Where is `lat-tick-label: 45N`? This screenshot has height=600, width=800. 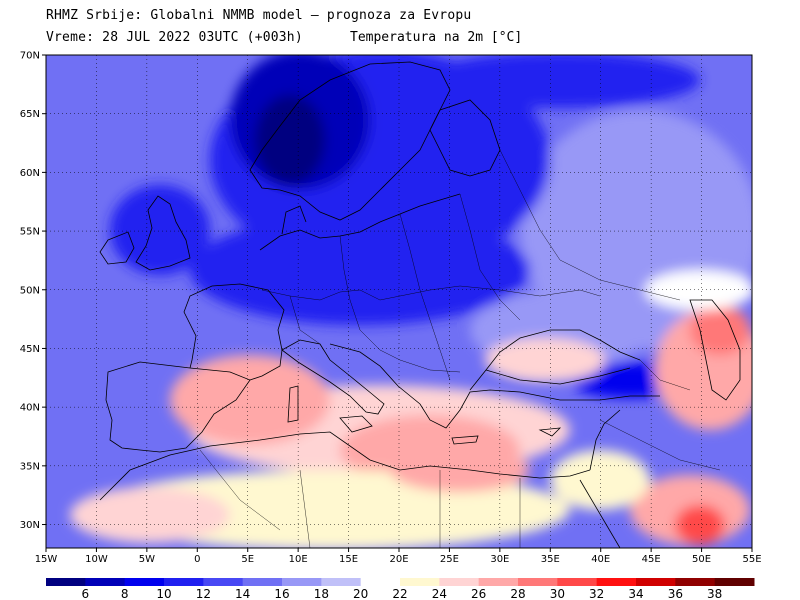
lat-tick-label: 45N is located at coordinates (30, 349).